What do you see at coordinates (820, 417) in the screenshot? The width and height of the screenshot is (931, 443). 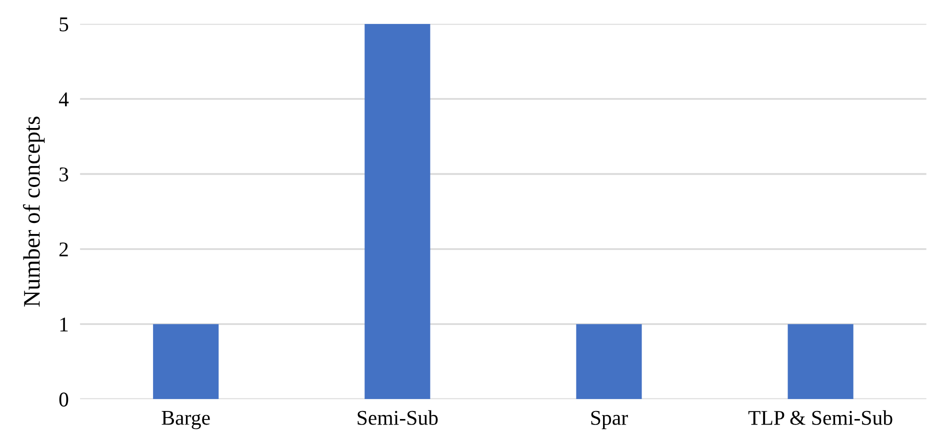 I see `x-tick-label: TLP & Semi-Sub` at bounding box center [820, 417].